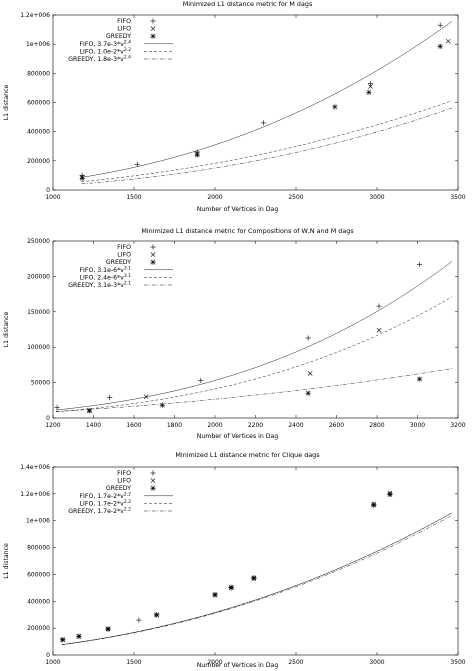  I want to click on y-tick-label: 1.4e+006, so click(35, 467).